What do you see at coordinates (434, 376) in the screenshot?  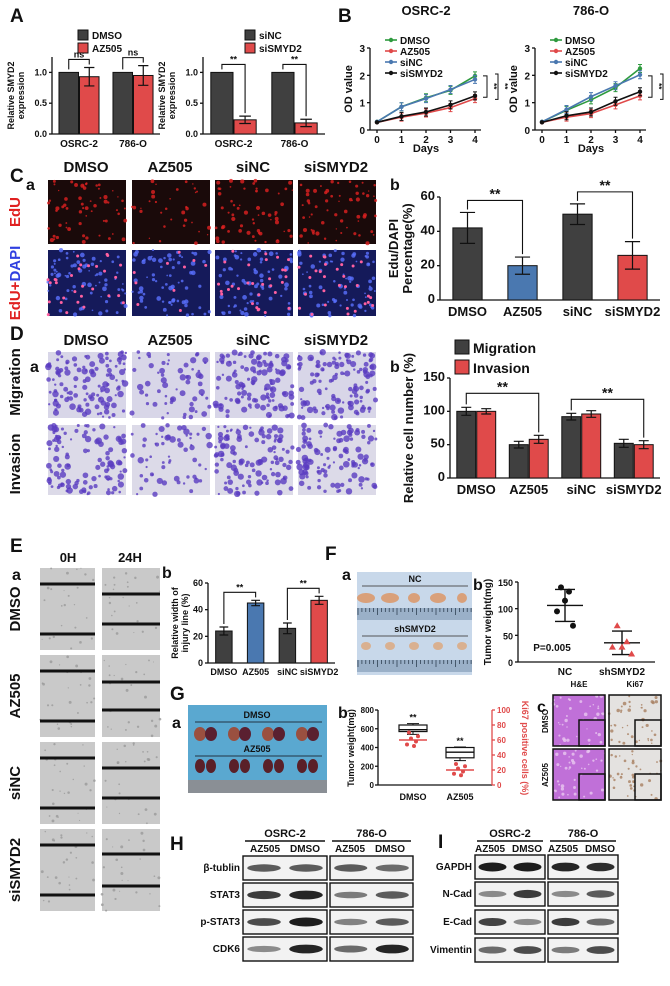 I see `y-tick-label: 150` at bounding box center [434, 376].